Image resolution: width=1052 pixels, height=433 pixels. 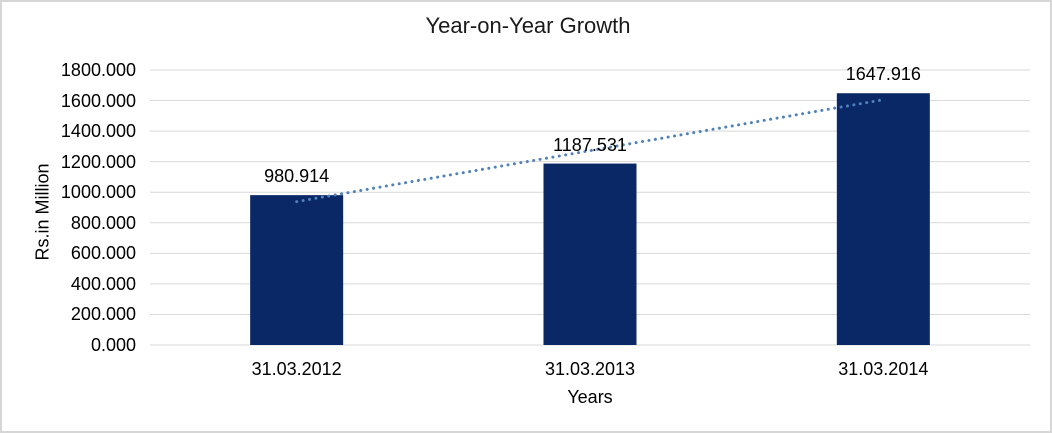 What do you see at coordinates (103, 253) in the screenshot?
I see `y-tick-label: 600.000` at bounding box center [103, 253].